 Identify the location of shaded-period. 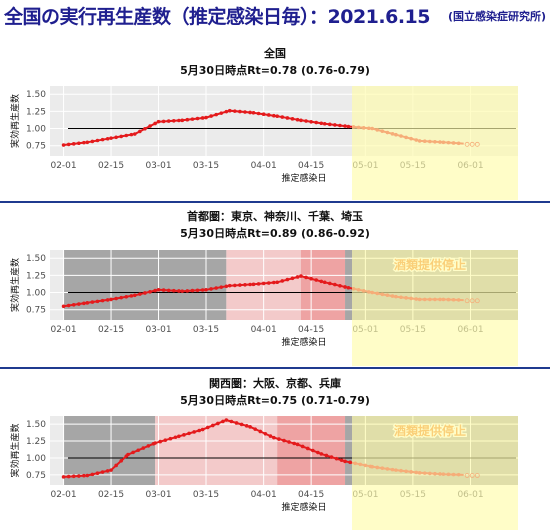
(145, 285).